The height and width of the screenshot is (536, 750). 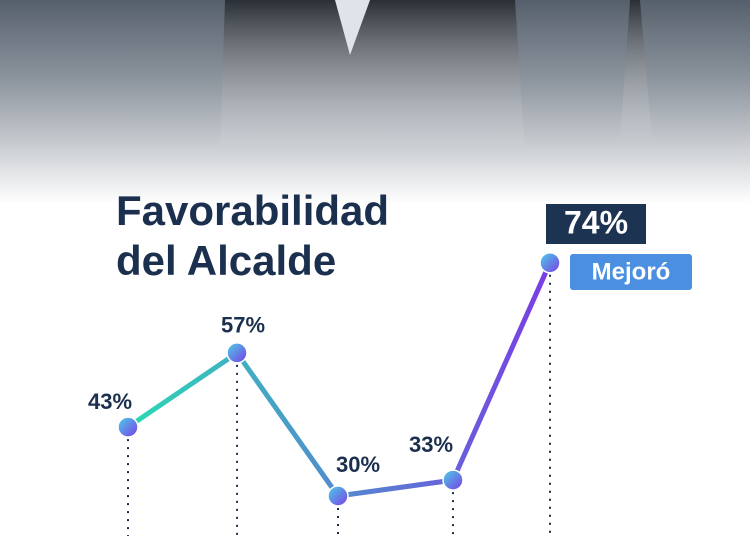 I want to click on value-label: 74%, so click(x=596, y=222).